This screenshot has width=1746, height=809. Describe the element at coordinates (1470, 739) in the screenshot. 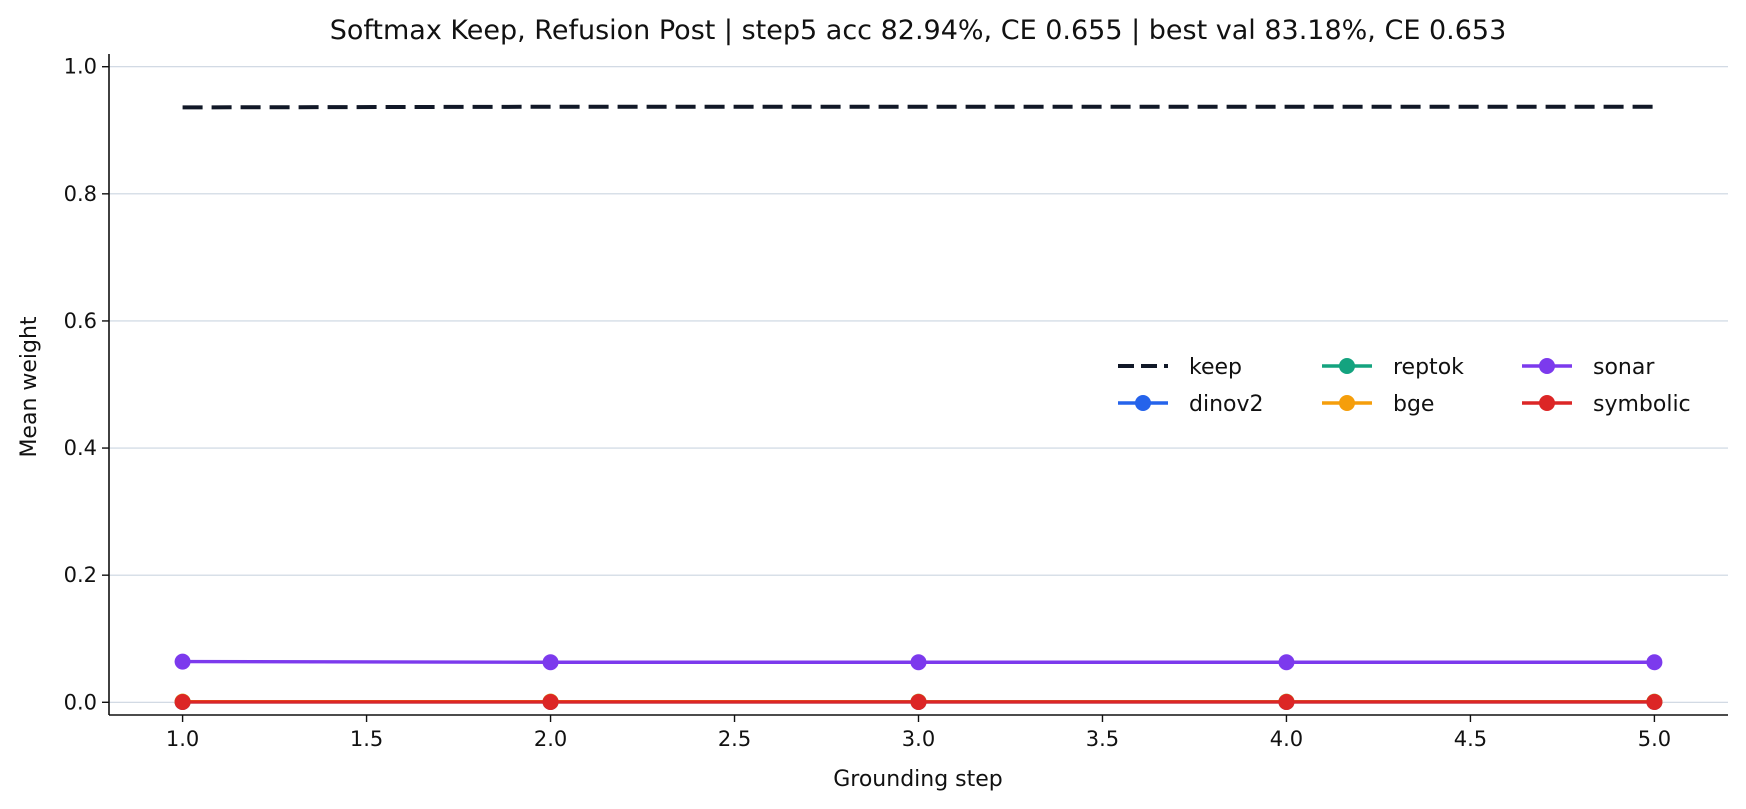

I see `x-tick-label: 4.5` at that location.